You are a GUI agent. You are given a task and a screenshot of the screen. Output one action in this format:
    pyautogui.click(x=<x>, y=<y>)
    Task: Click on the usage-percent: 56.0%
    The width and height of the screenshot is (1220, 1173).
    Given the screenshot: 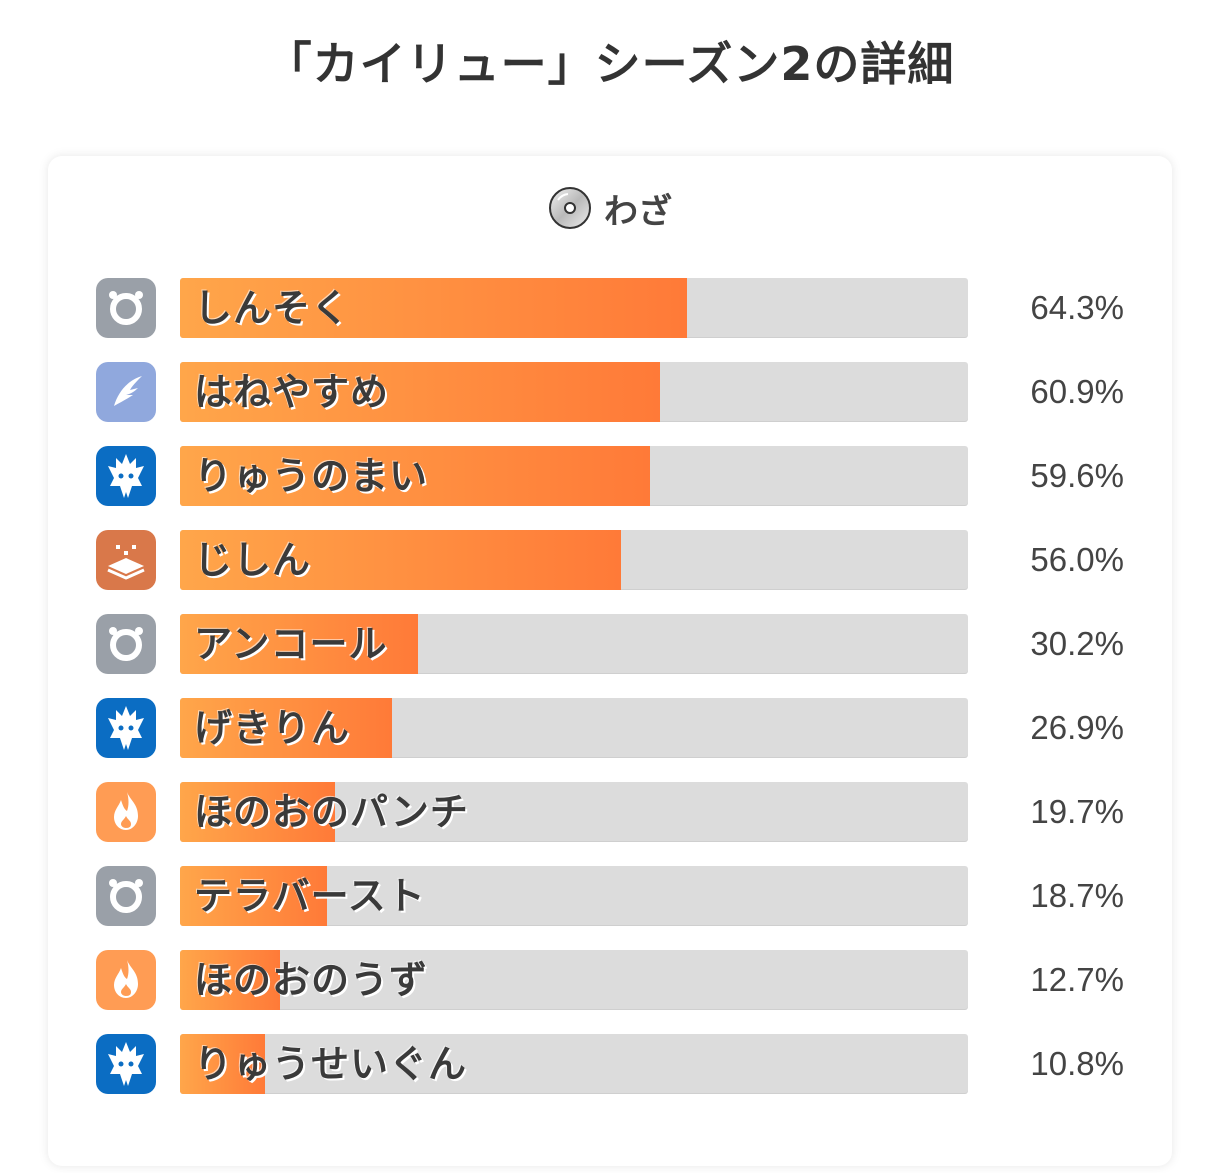 What is the action you would take?
    pyautogui.click(x=1077, y=559)
    